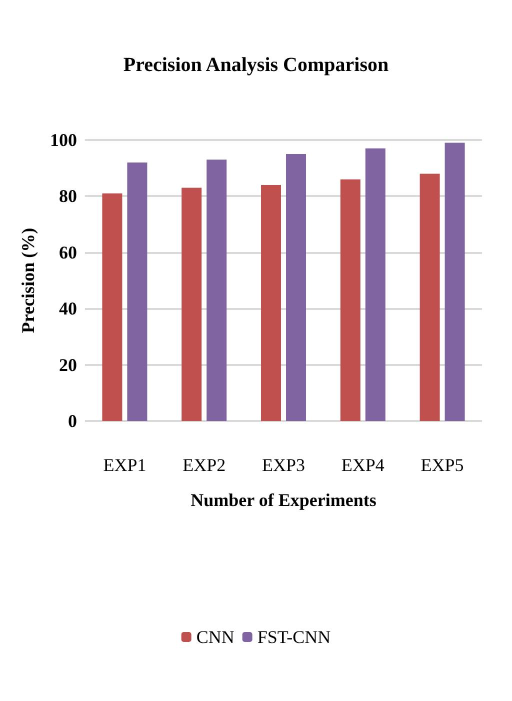  I want to click on y-tick-label: 20, so click(68, 364).